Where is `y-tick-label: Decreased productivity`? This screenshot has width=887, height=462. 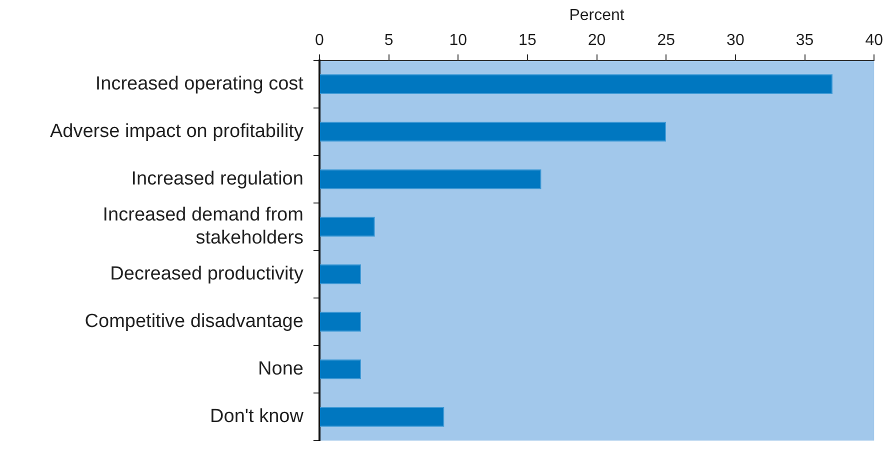
y-tick-label: Decreased productivity is located at coordinates (207, 273).